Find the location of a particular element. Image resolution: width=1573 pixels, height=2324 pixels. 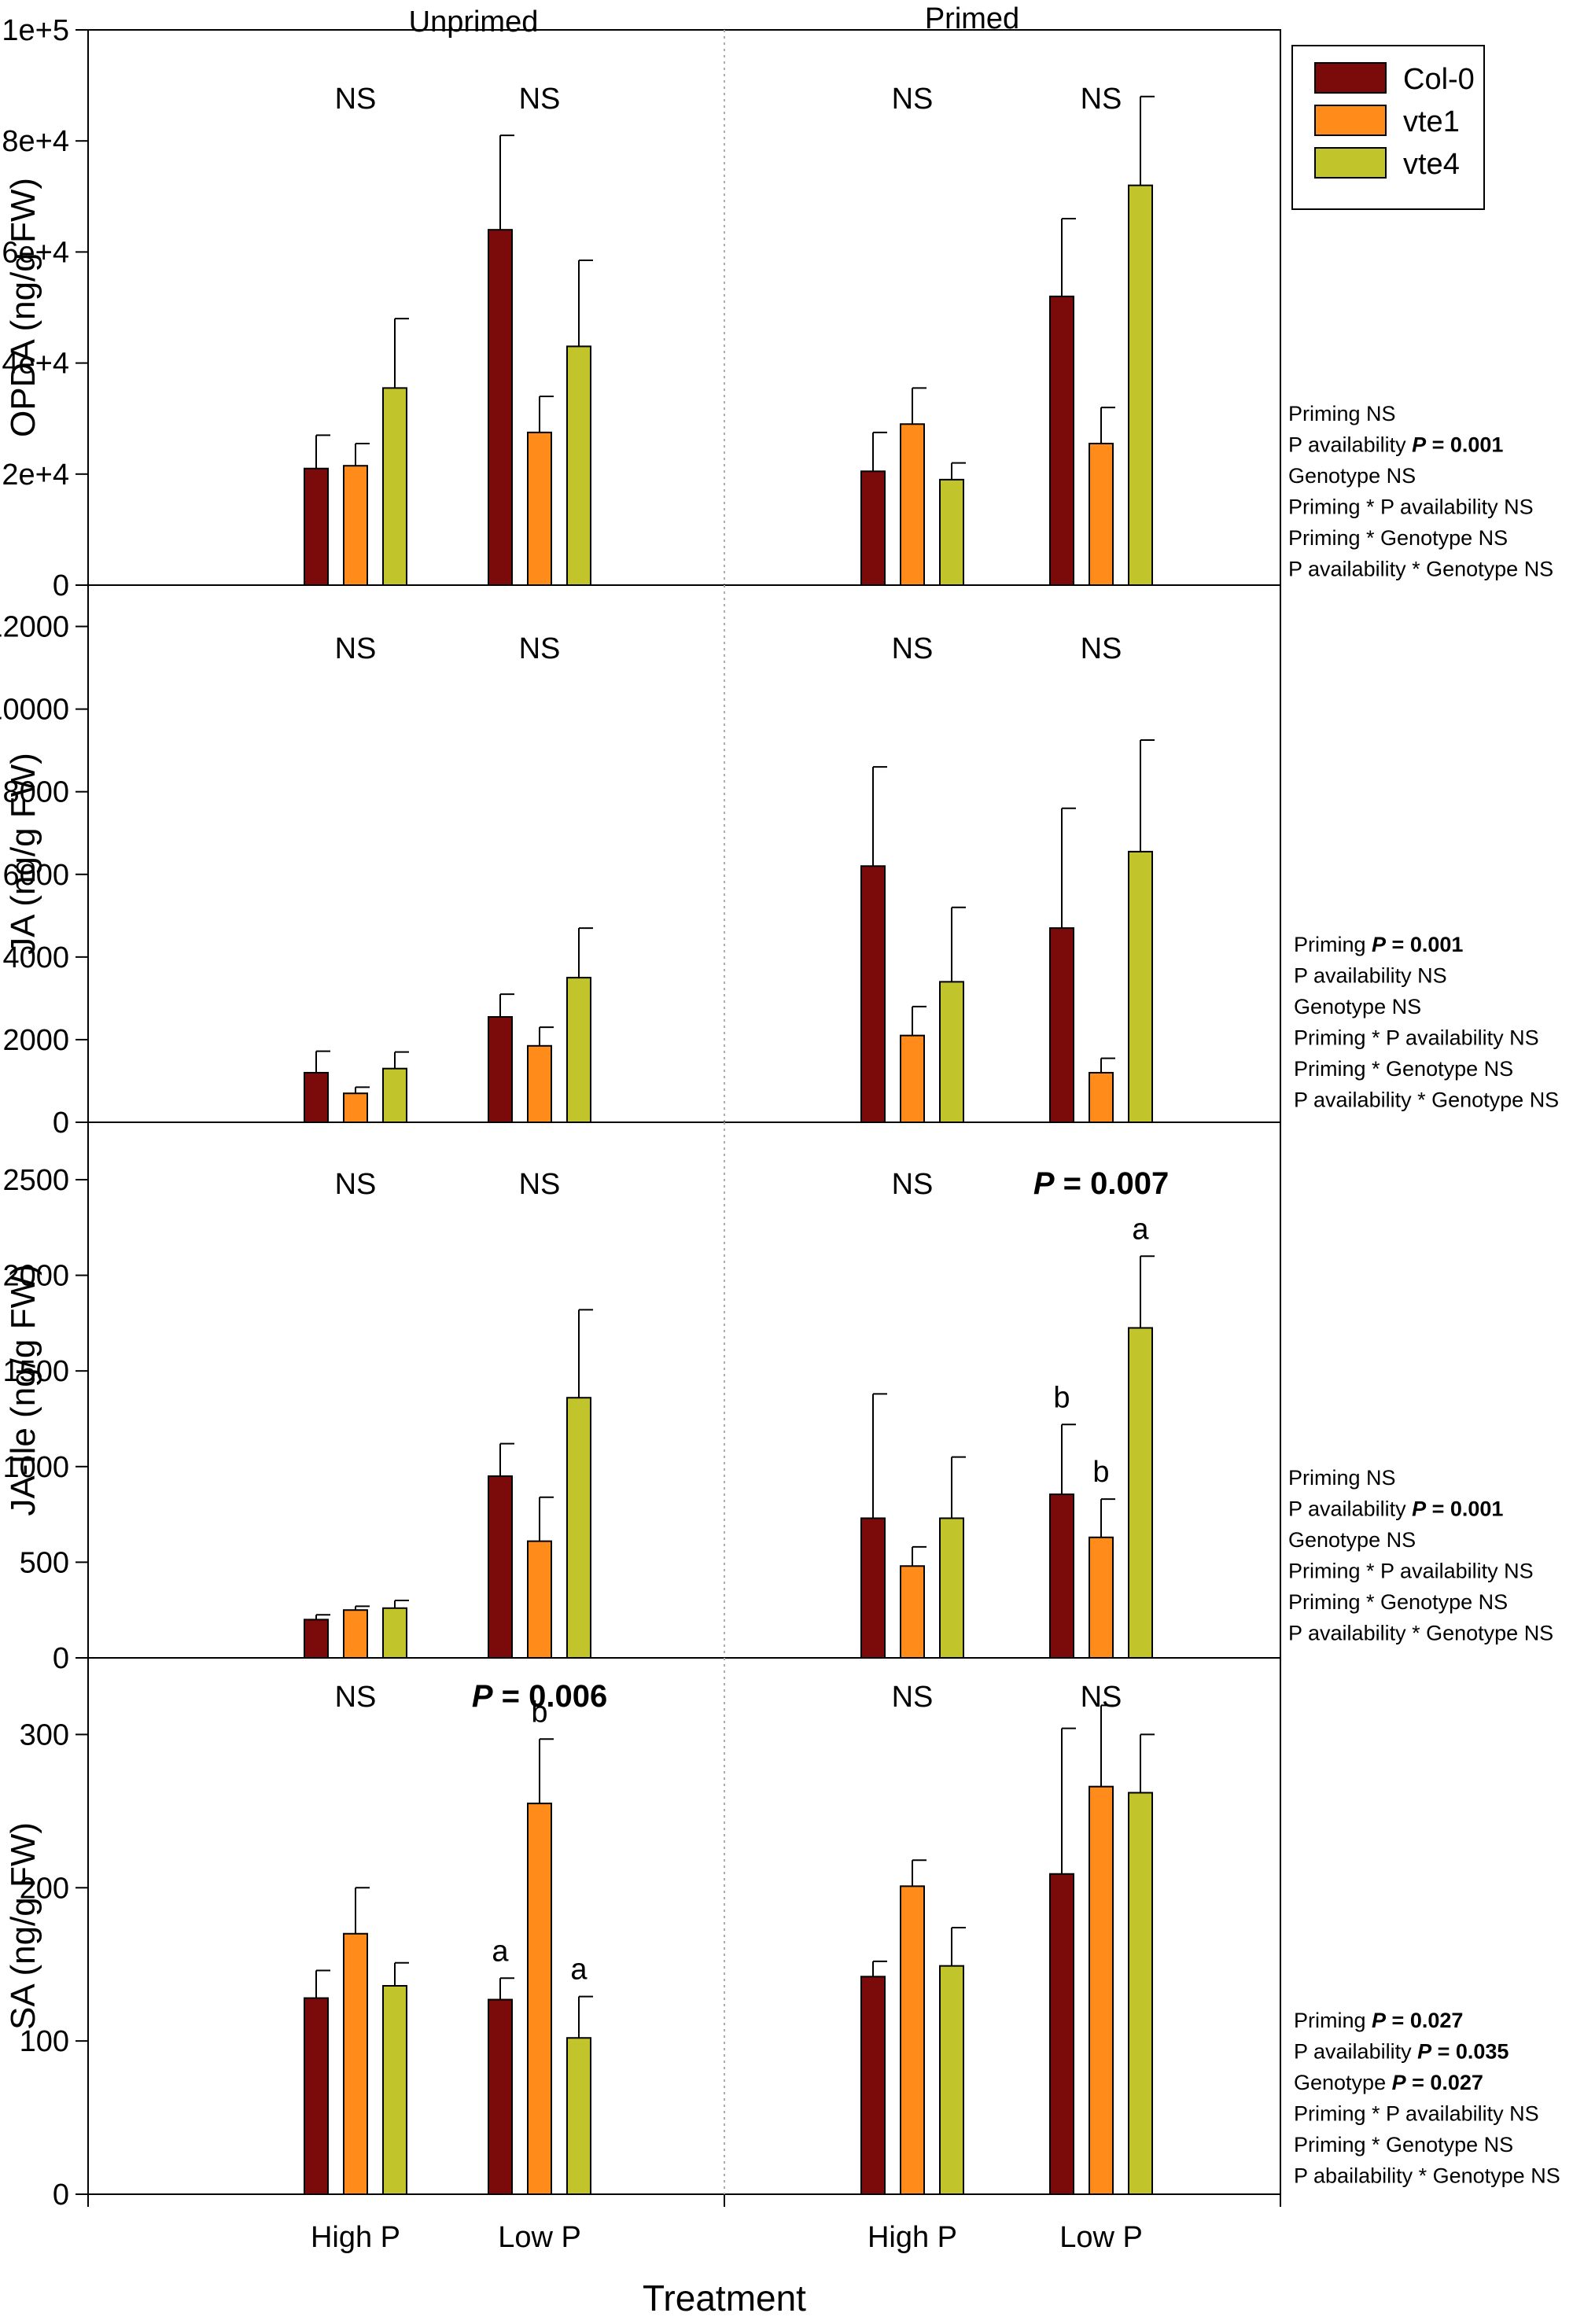

stat-term: Priming * Genotype is located at coordinates (1383, 538).